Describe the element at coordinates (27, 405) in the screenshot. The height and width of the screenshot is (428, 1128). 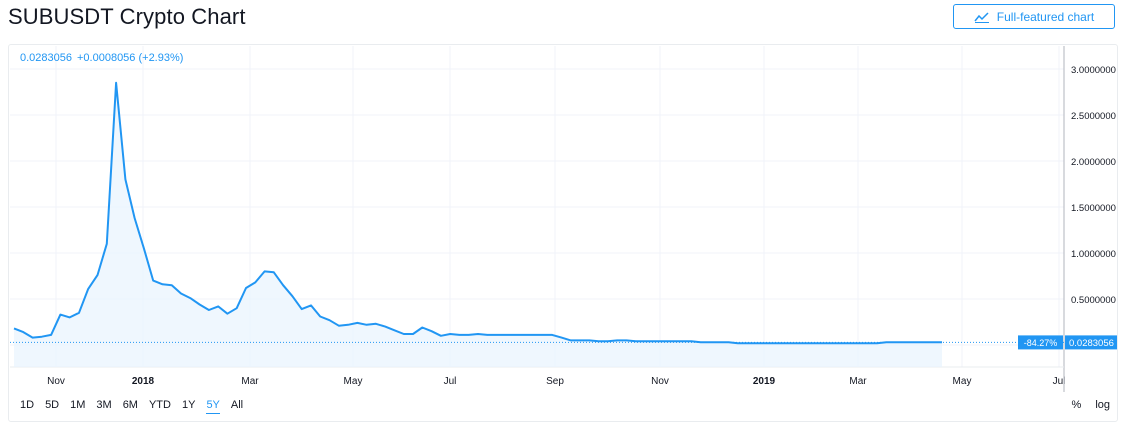
I see `range-button-1d: 1D` at that location.